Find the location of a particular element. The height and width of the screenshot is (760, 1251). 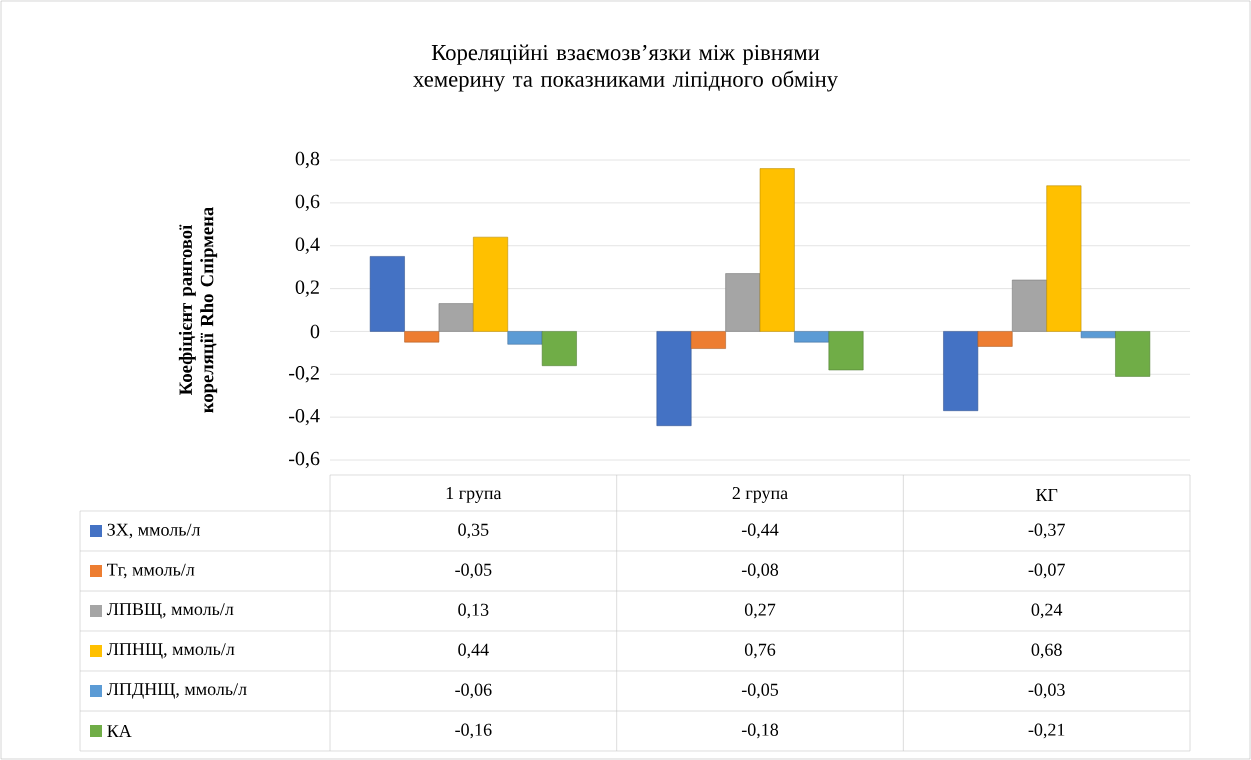

data-label: -0,18 is located at coordinates (760, 731).